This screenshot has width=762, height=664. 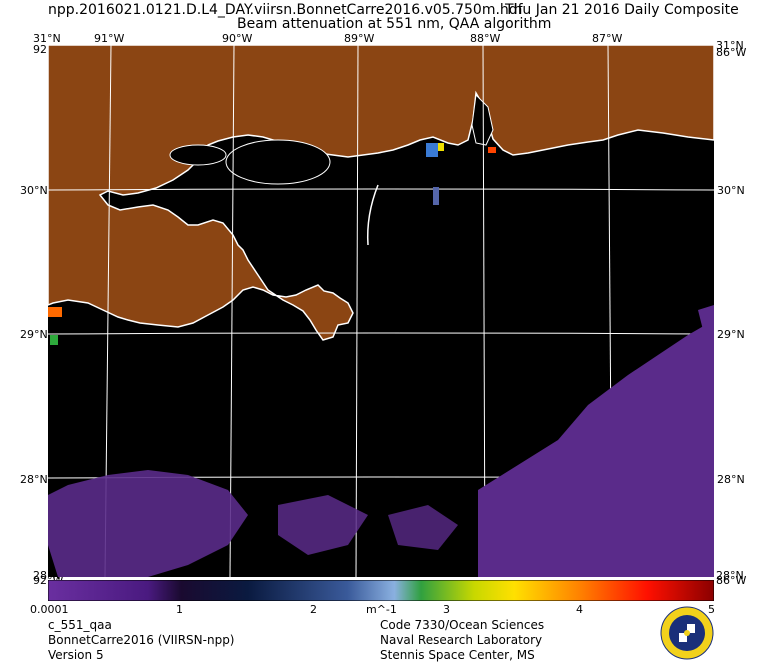 What do you see at coordinates (446, 609) in the screenshot?
I see `colorbar-tick-3: 3` at bounding box center [446, 609].